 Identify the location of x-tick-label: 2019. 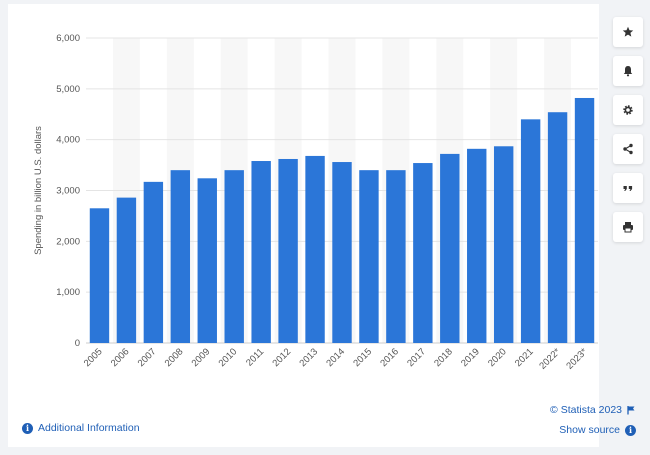
(470, 357).